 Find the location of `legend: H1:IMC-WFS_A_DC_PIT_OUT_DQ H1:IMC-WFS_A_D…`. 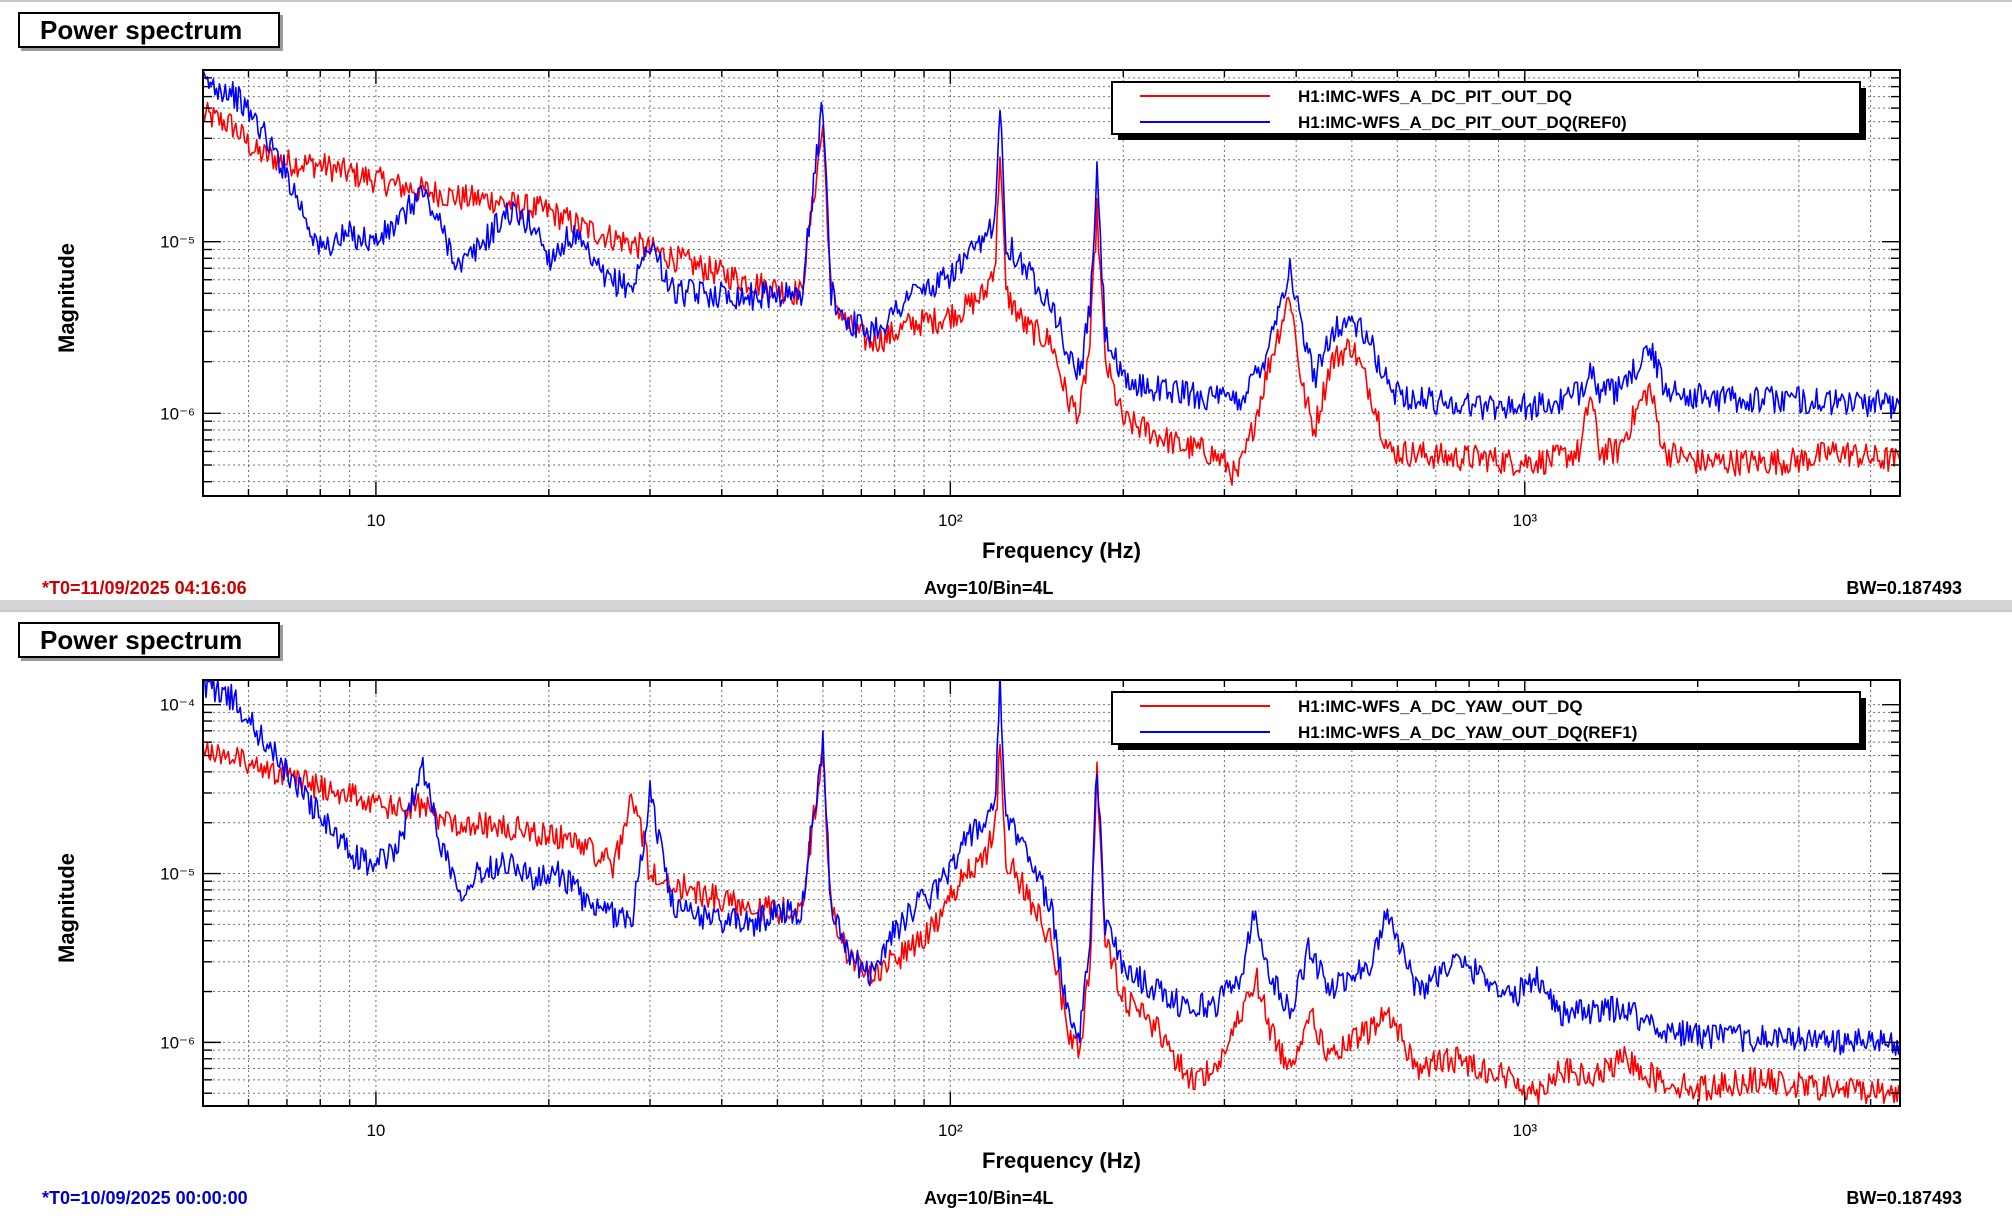

legend: H1:IMC-WFS_A_DC_PIT_OUT_DQ H1:IMC-WFS_A_D… is located at coordinates (1488, 110).